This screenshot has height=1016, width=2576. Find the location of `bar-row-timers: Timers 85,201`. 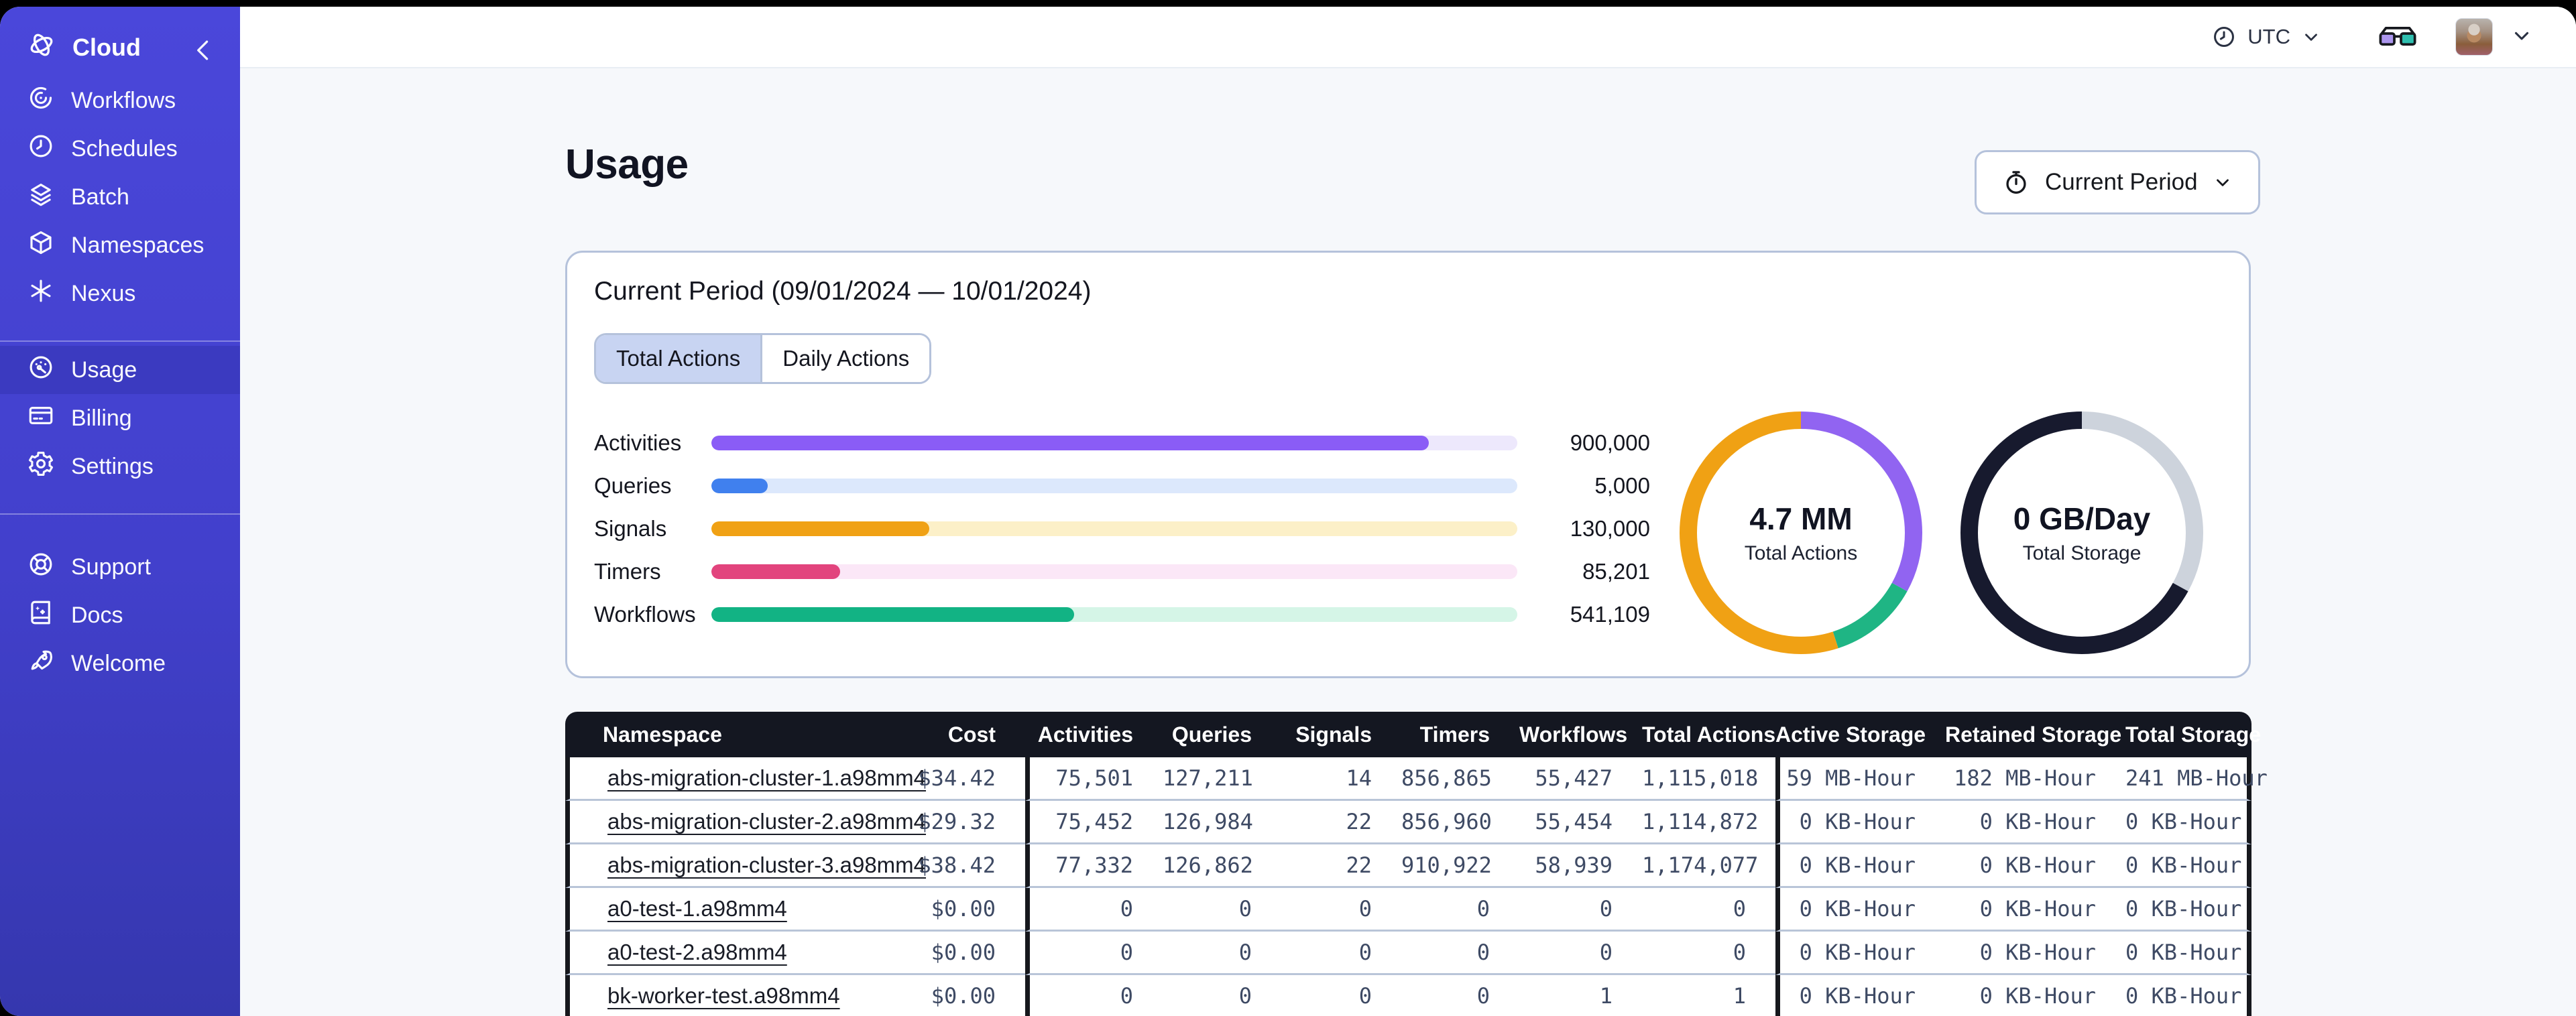

bar-row-timers: Timers 85,201 is located at coordinates (1122, 571).